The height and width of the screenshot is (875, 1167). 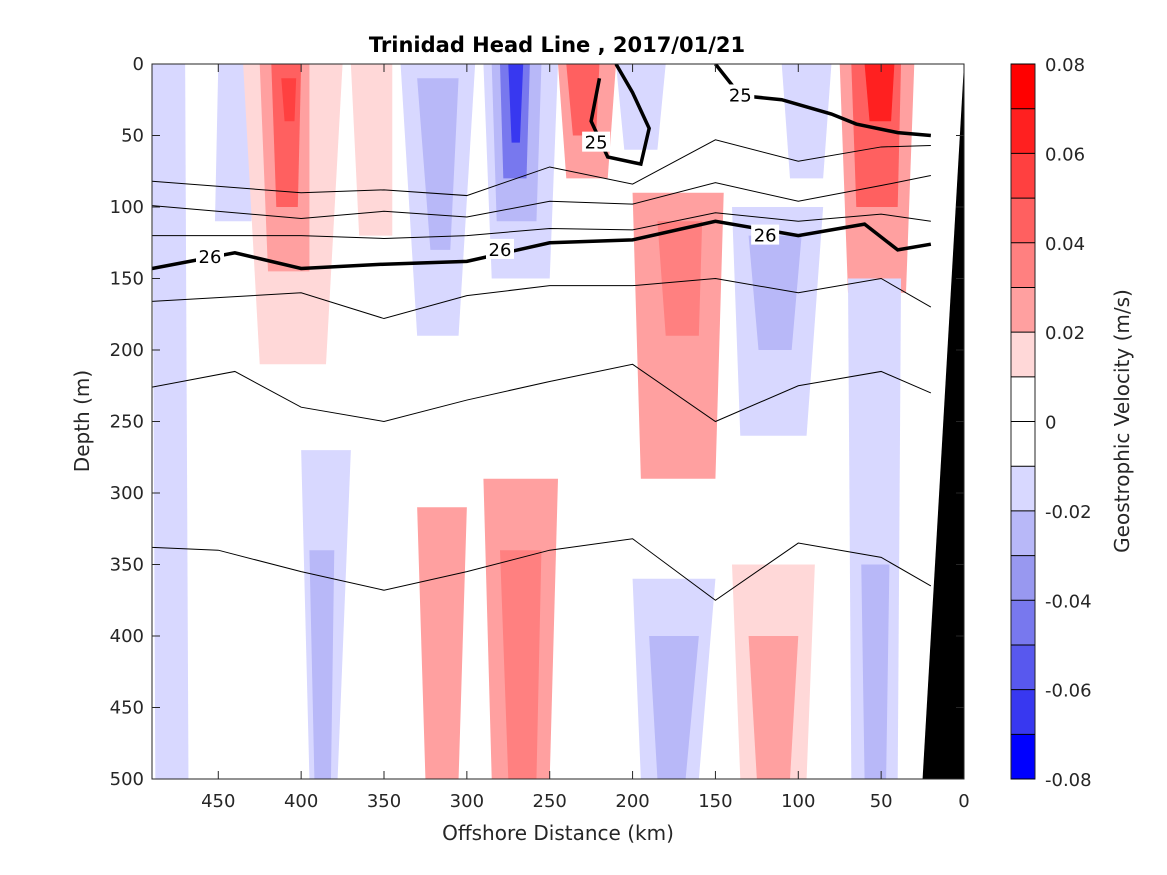 What do you see at coordinates (1065, 154) in the screenshot?
I see `colorbar-tick-label: 0.06` at bounding box center [1065, 154].